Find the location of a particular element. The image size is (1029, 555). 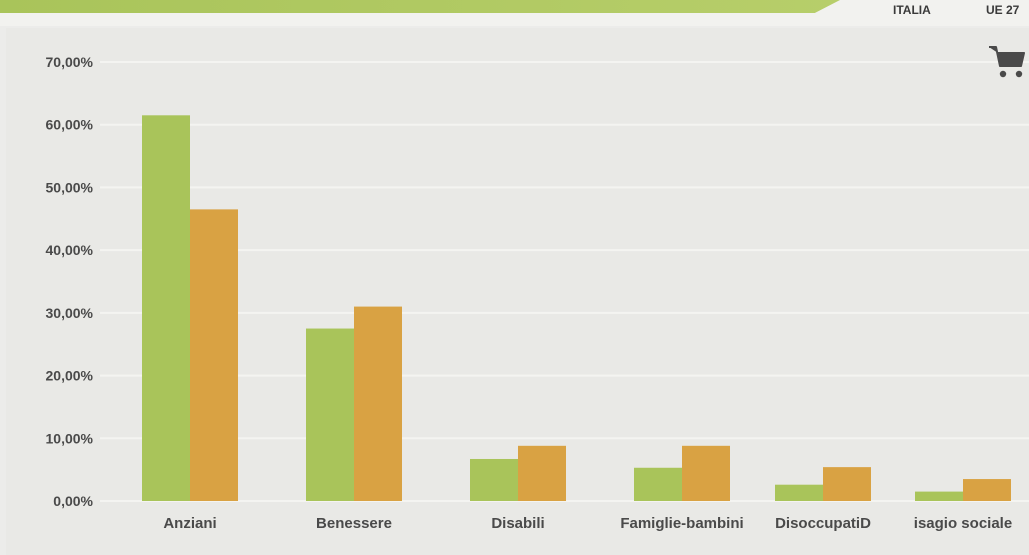

legend-italia: ITALIA is located at coordinates (912, 10).